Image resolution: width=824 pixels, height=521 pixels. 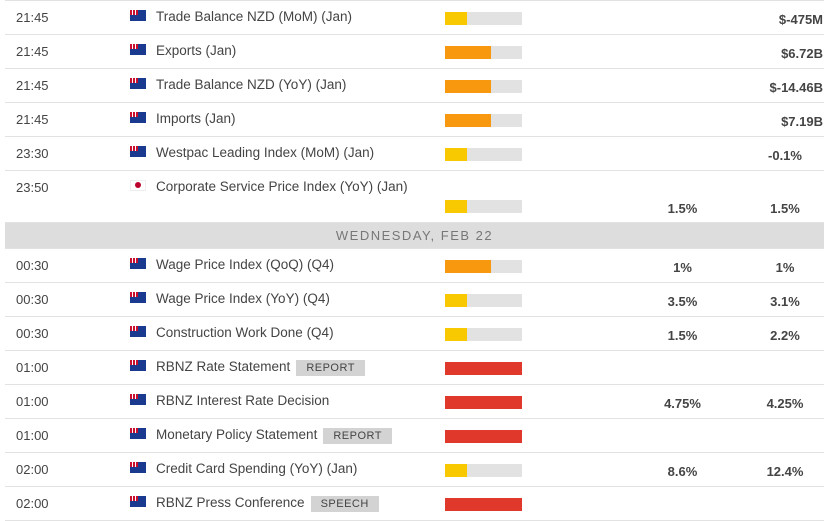 I want to click on event-name: RBNZ Press Conference SPEECH, so click(x=267, y=503).